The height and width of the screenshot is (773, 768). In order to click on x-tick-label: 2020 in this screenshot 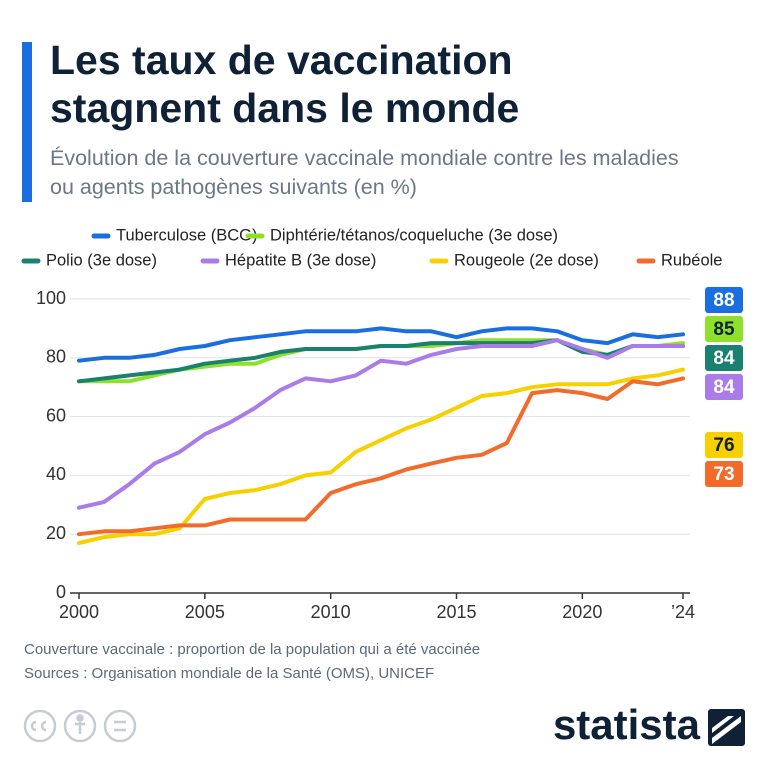, I will do `click(582, 612)`.